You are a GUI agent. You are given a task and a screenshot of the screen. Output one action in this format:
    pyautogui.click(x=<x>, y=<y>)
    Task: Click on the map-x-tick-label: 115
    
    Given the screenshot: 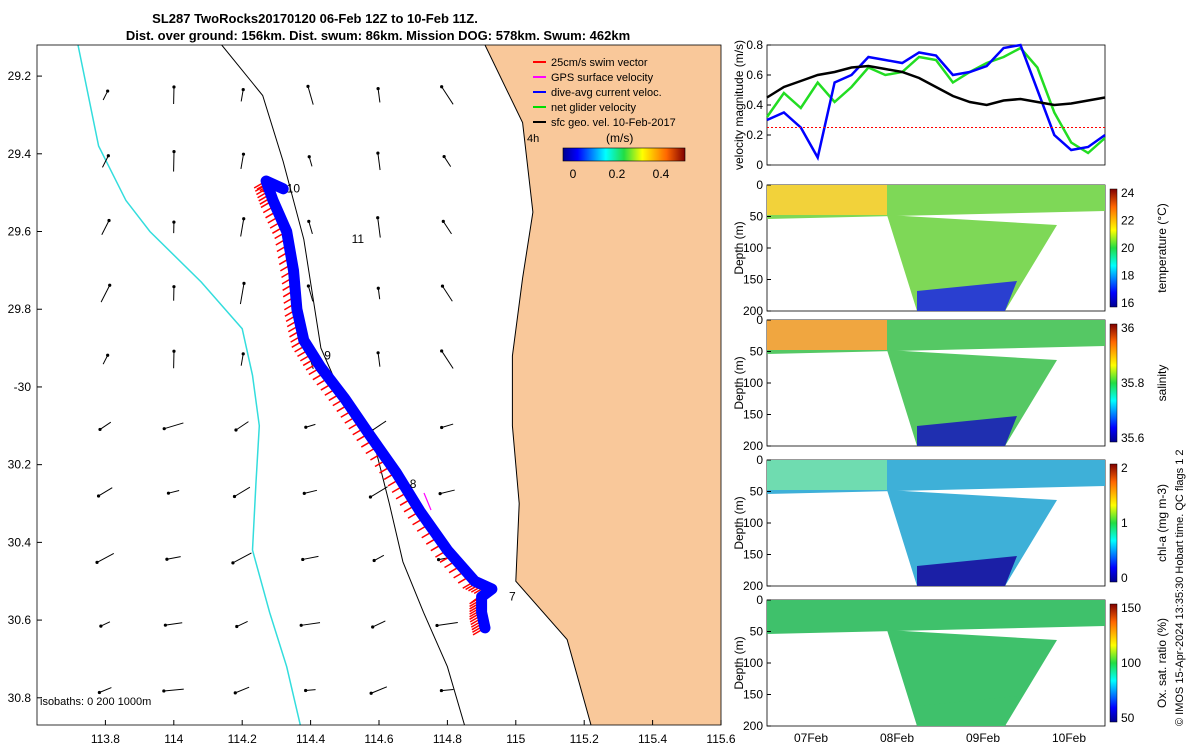 What is the action you would take?
    pyautogui.click(x=515, y=739)
    